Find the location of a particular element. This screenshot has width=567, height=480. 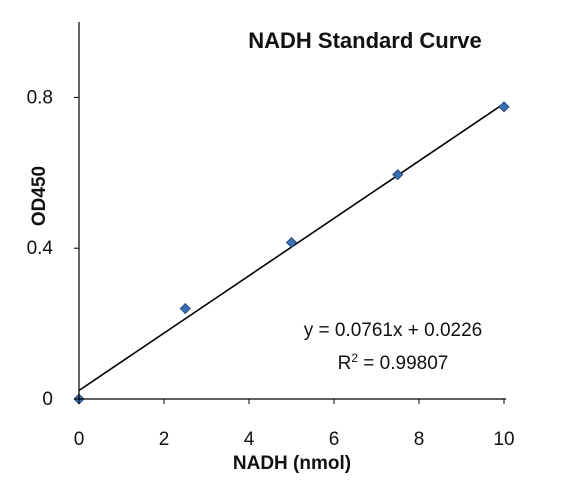

r-squared-value: = 0.99807 is located at coordinates (403, 363).